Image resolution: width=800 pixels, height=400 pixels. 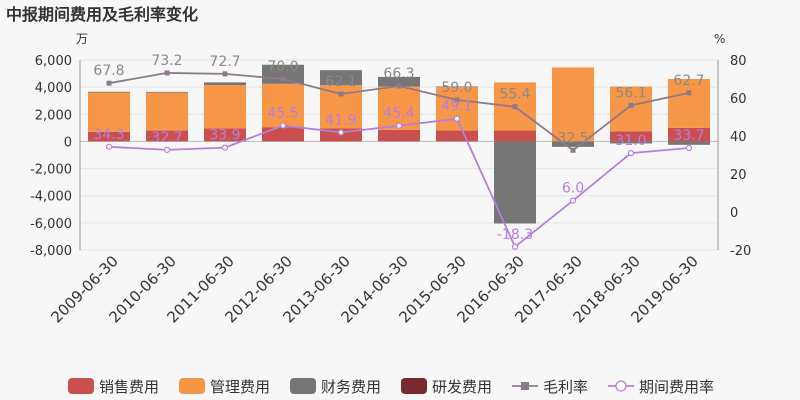 What do you see at coordinates (129, 387) in the screenshot?
I see `legend-label: 销售费用` at bounding box center [129, 387].